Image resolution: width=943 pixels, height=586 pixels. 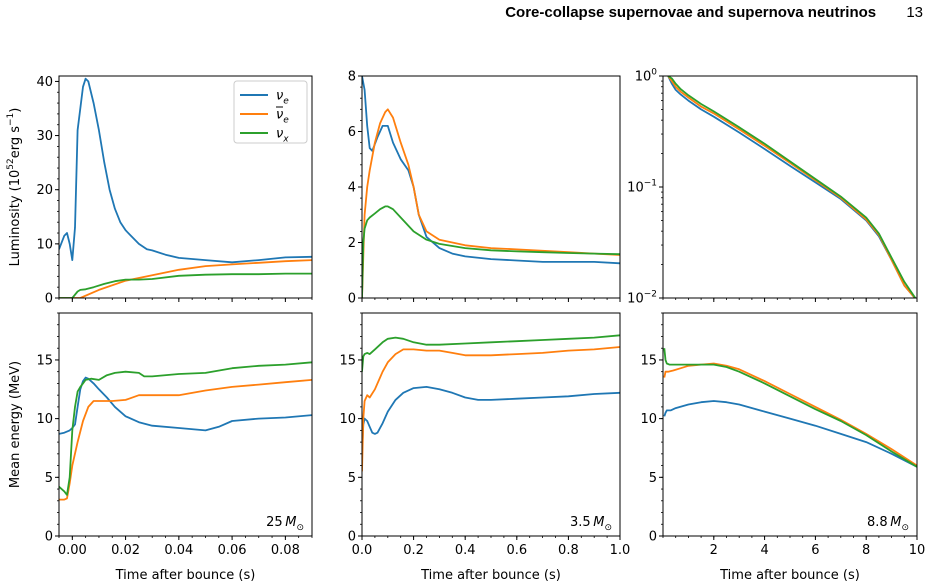 I want to click on x-tick-label: 0.0, so click(x=362, y=550).